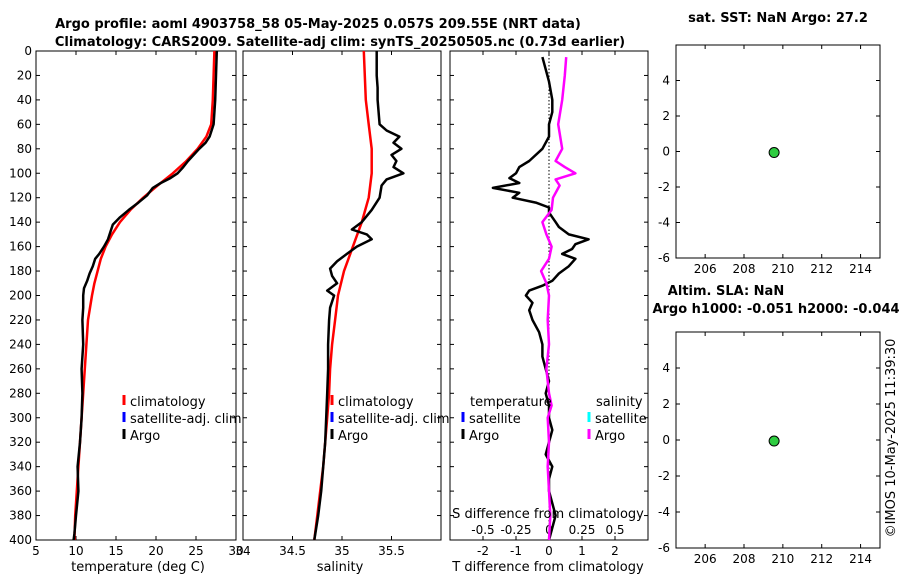  Describe the element at coordinates (782, 559) in the screenshot. I see `altim-sla-x-tick-label-210: 210` at that location.